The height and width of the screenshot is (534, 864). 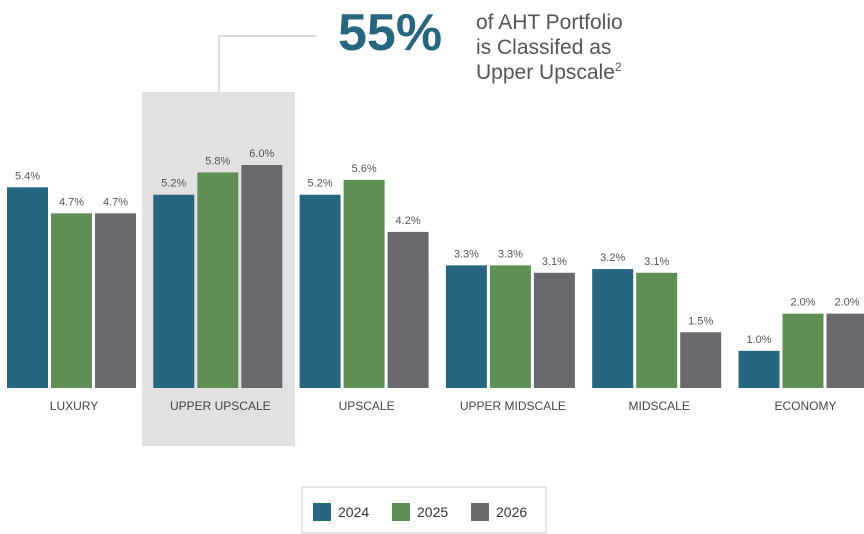 What do you see at coordinates (511, 512) in the screenshot?
I see `legend-label: 2026` at bounding box center [511, 512].